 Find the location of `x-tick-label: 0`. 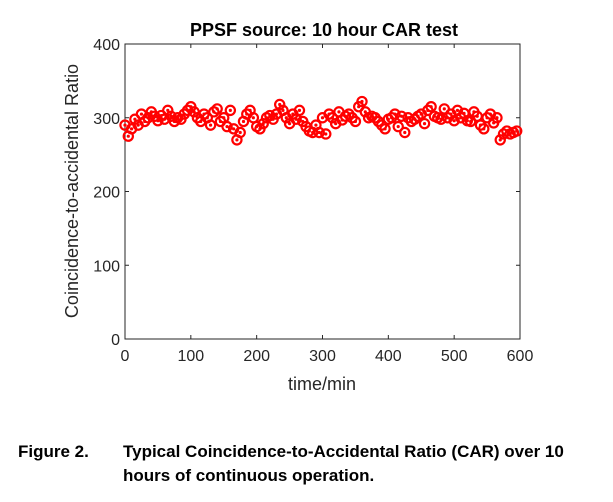

x-tick-label: 0 is located at coordinates (125, 356).